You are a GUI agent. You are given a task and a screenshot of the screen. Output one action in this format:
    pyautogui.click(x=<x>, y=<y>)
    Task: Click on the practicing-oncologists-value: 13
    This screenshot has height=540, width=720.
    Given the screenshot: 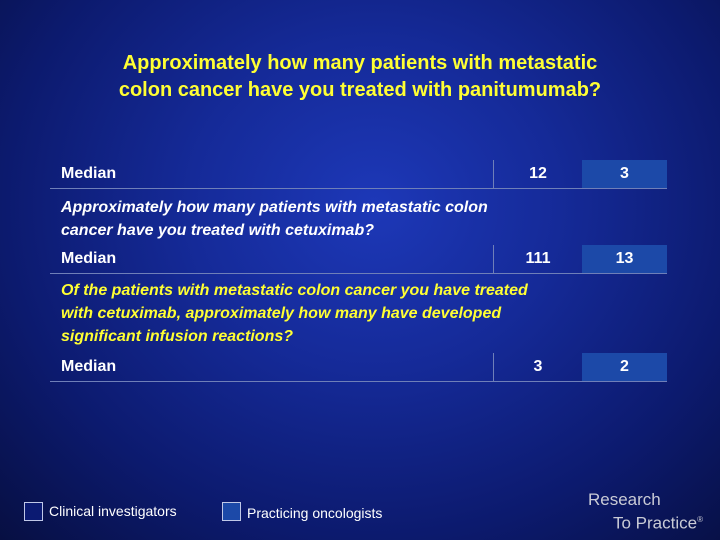 What is the action you would take?
    pyautogui.click(x=624, y=259)
    